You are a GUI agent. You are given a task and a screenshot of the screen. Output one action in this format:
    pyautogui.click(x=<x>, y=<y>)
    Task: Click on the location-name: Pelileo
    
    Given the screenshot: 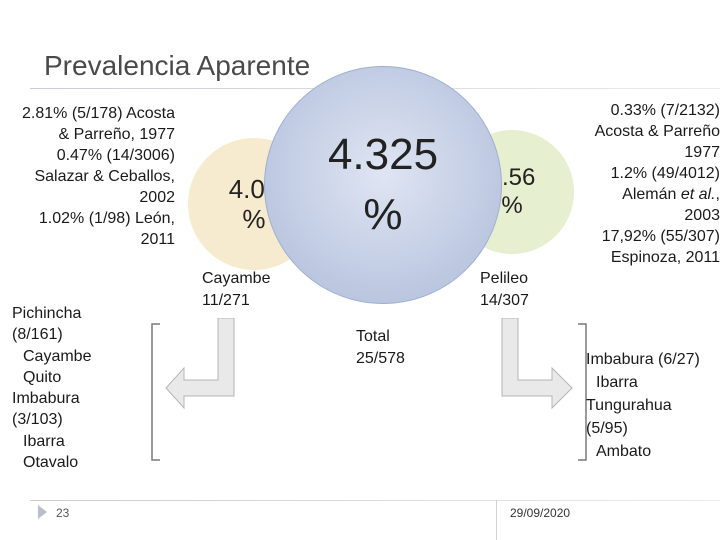 What is the action you would take?
    pyautogui.click(x=504, y=278)
    